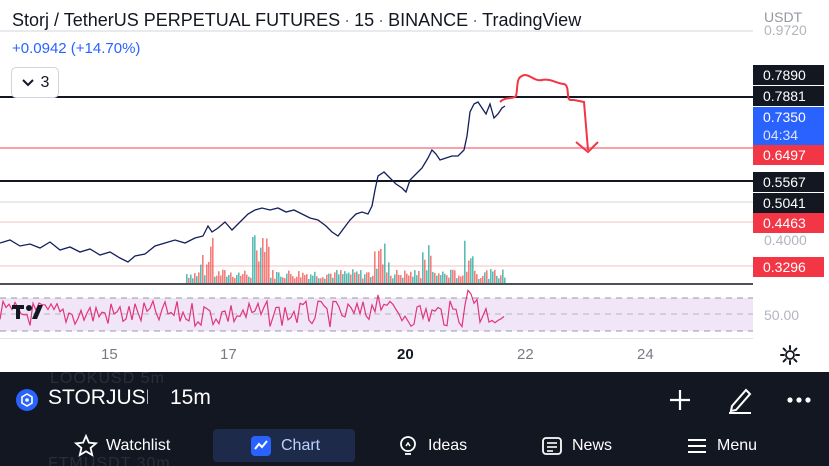 The height and width of the screenshot is (466, 829). What do you see at coordinates (252, 309) in the screenshot?
I see `rsi-line` at bounding box center [252, 309].